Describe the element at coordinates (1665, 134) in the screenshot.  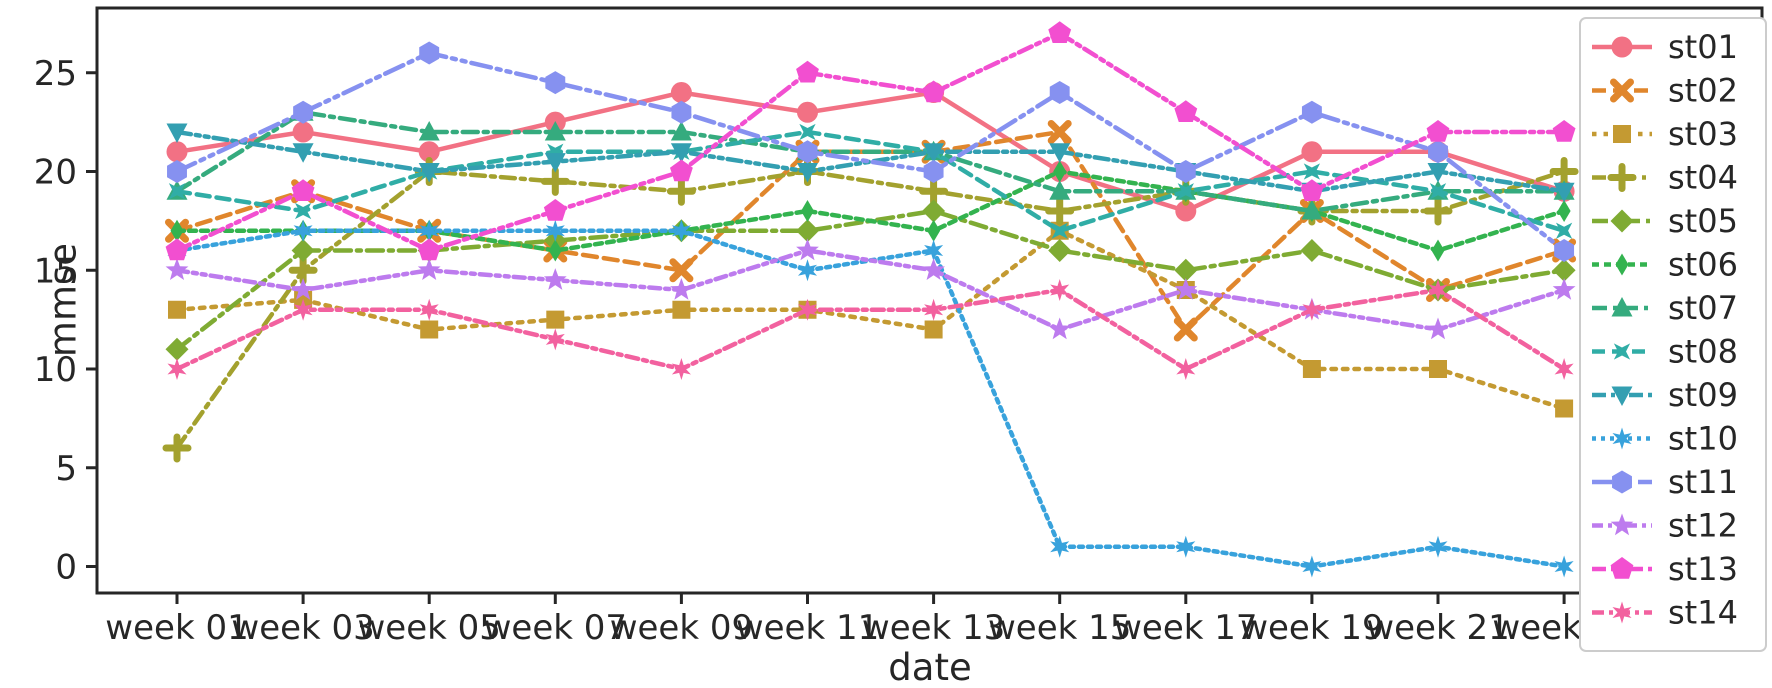
I see `legend-item-st03: st03` at that location.